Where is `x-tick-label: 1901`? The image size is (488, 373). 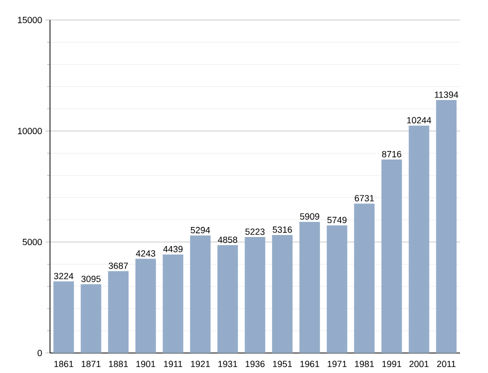
x-tick-label: 1901 is located at coordinates (146, 364).